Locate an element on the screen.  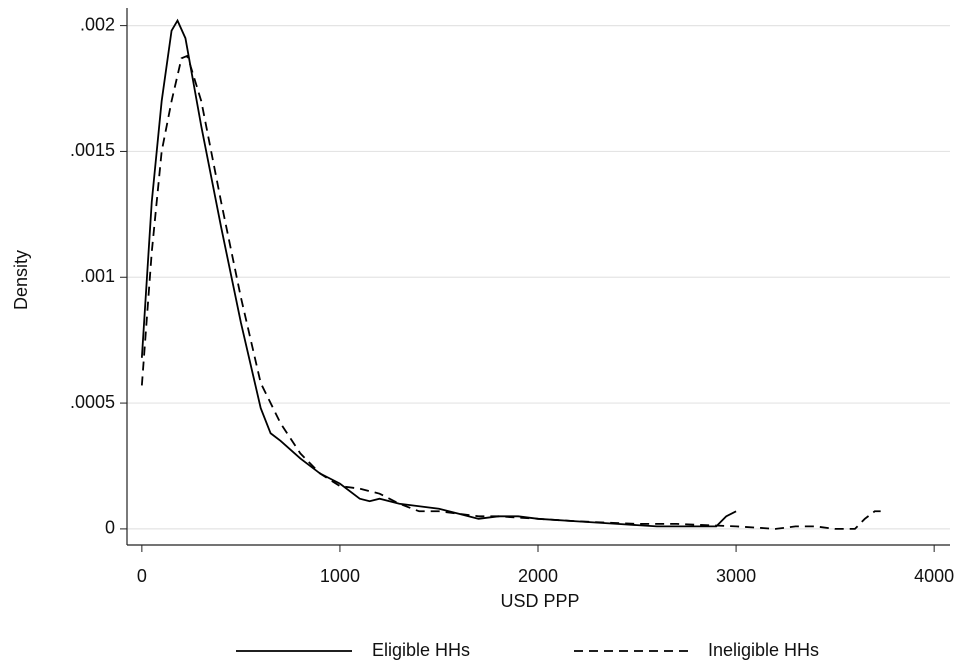
y-axis-title: Density is located at coordinates (21, 280).